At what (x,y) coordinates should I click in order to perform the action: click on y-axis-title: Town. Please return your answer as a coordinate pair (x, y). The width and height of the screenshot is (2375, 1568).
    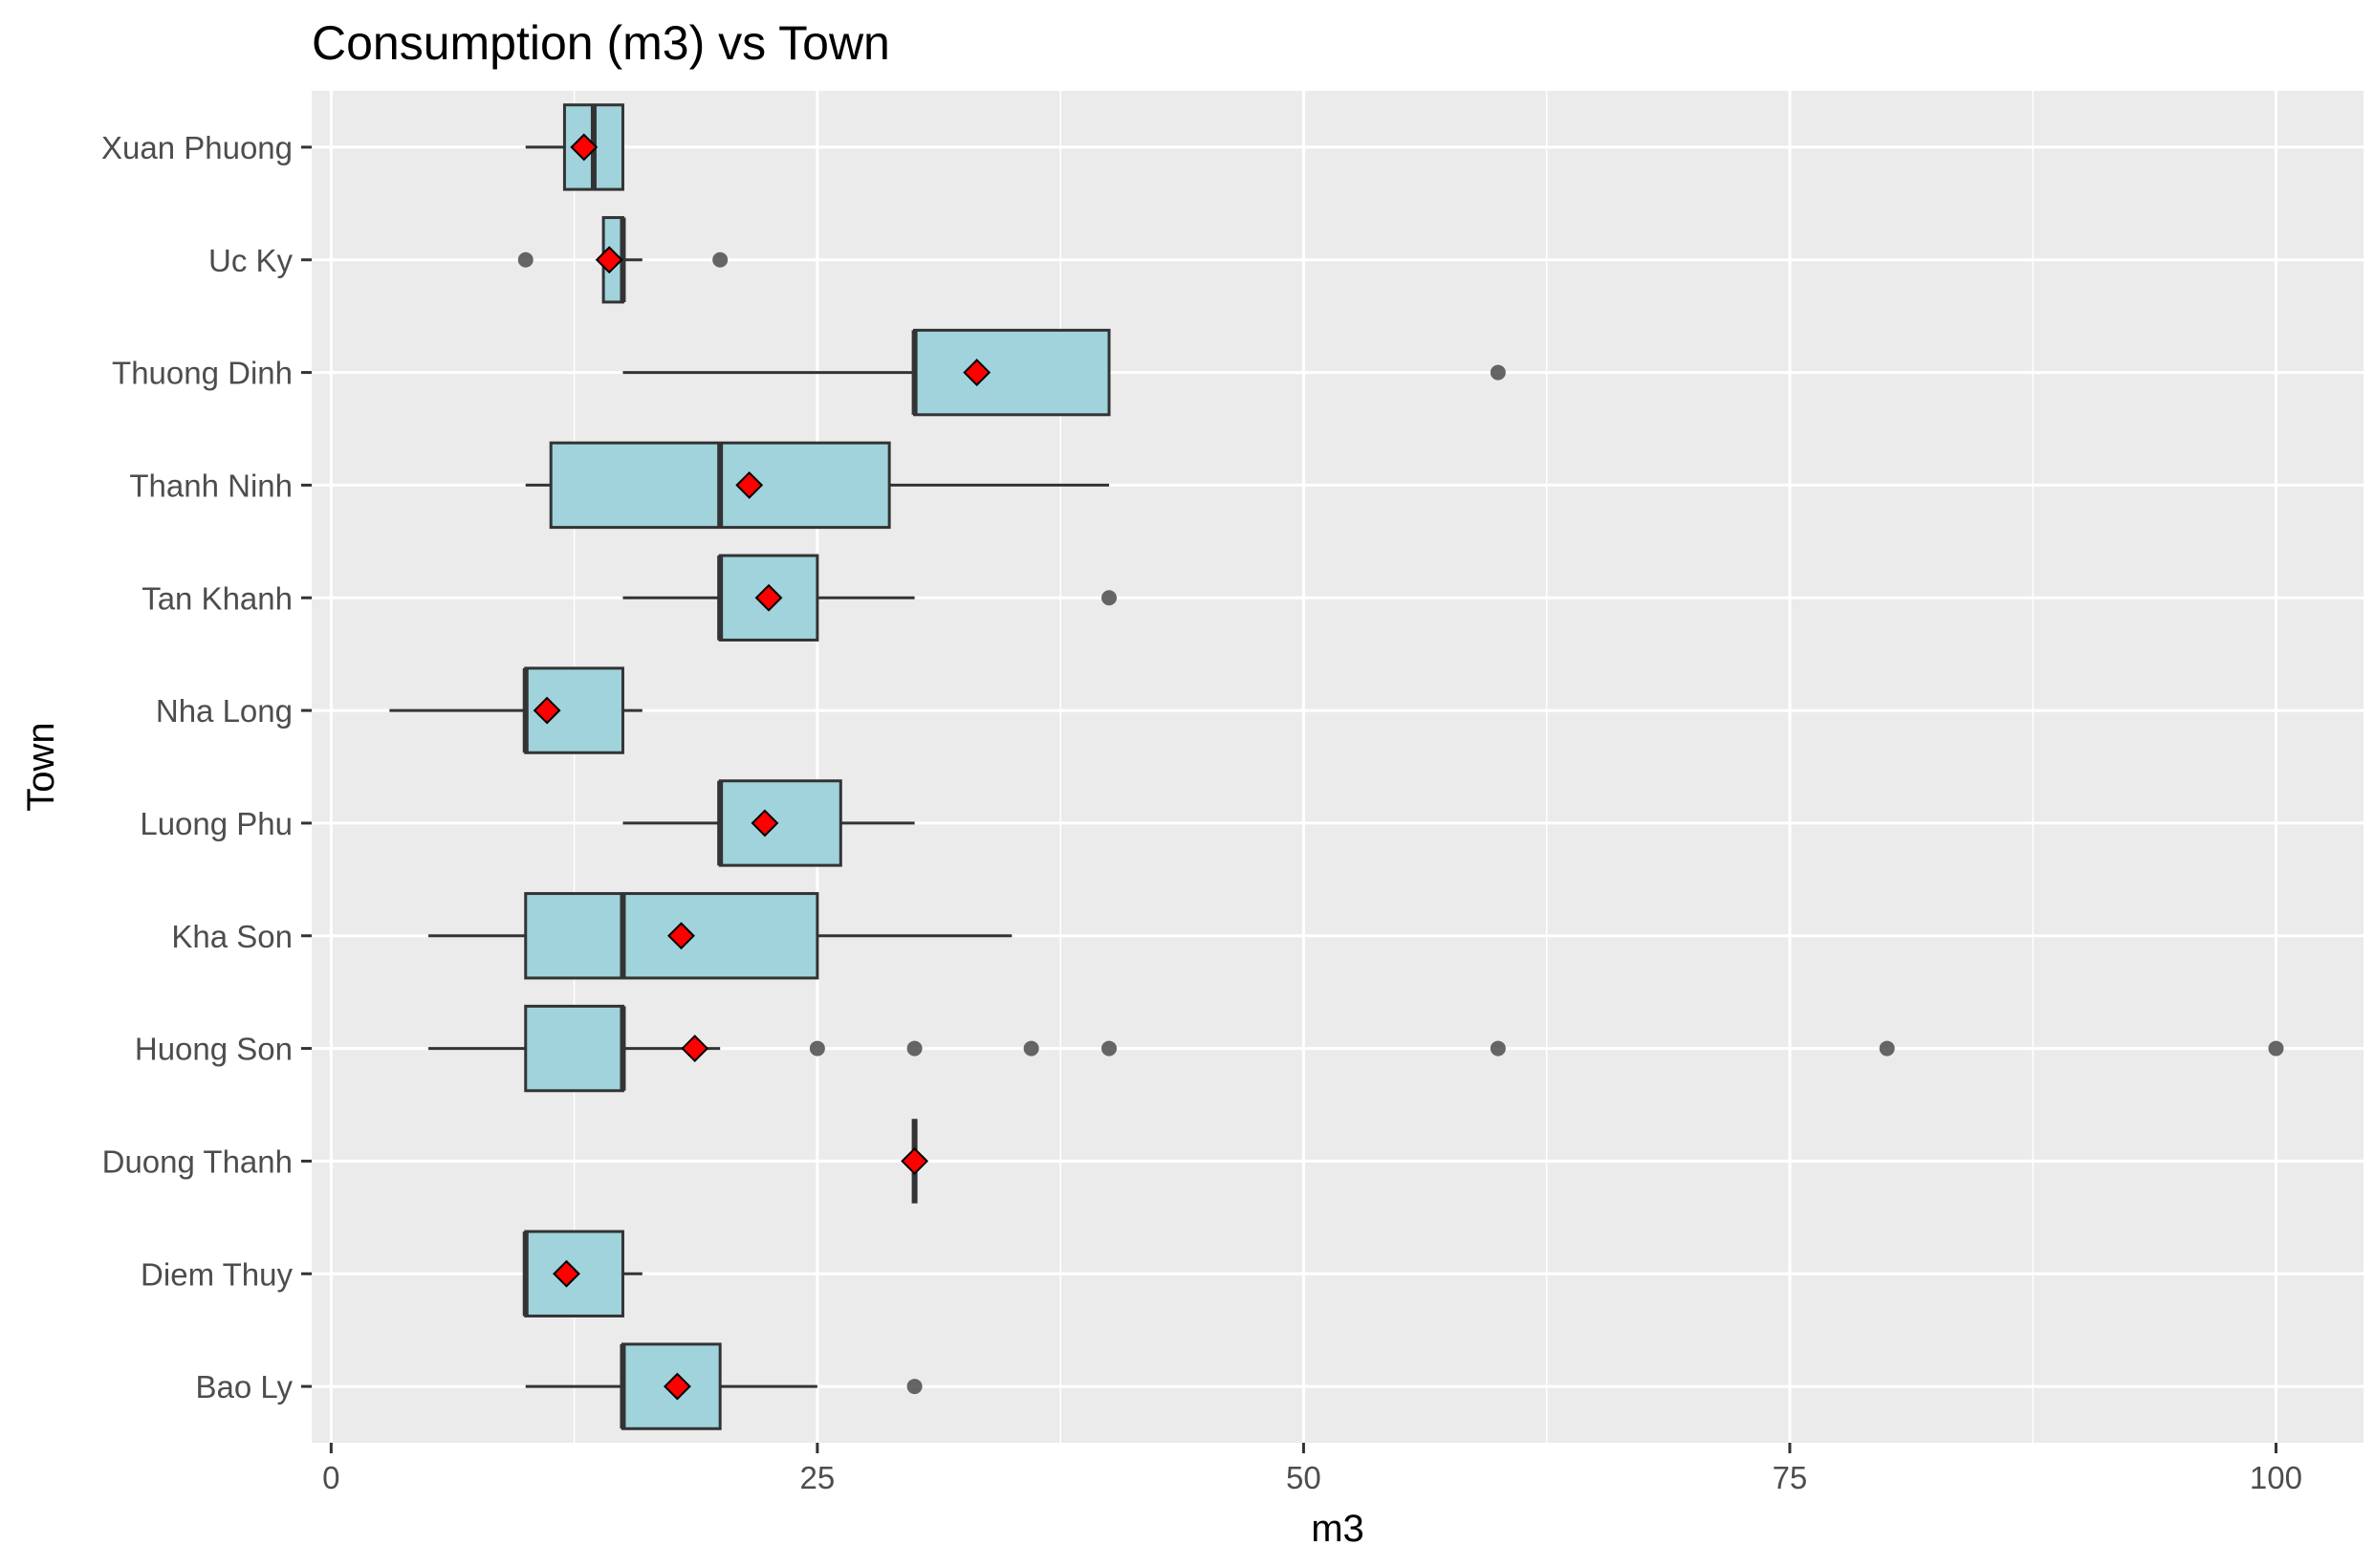
    Looking at the image, I should click on (41, 766).